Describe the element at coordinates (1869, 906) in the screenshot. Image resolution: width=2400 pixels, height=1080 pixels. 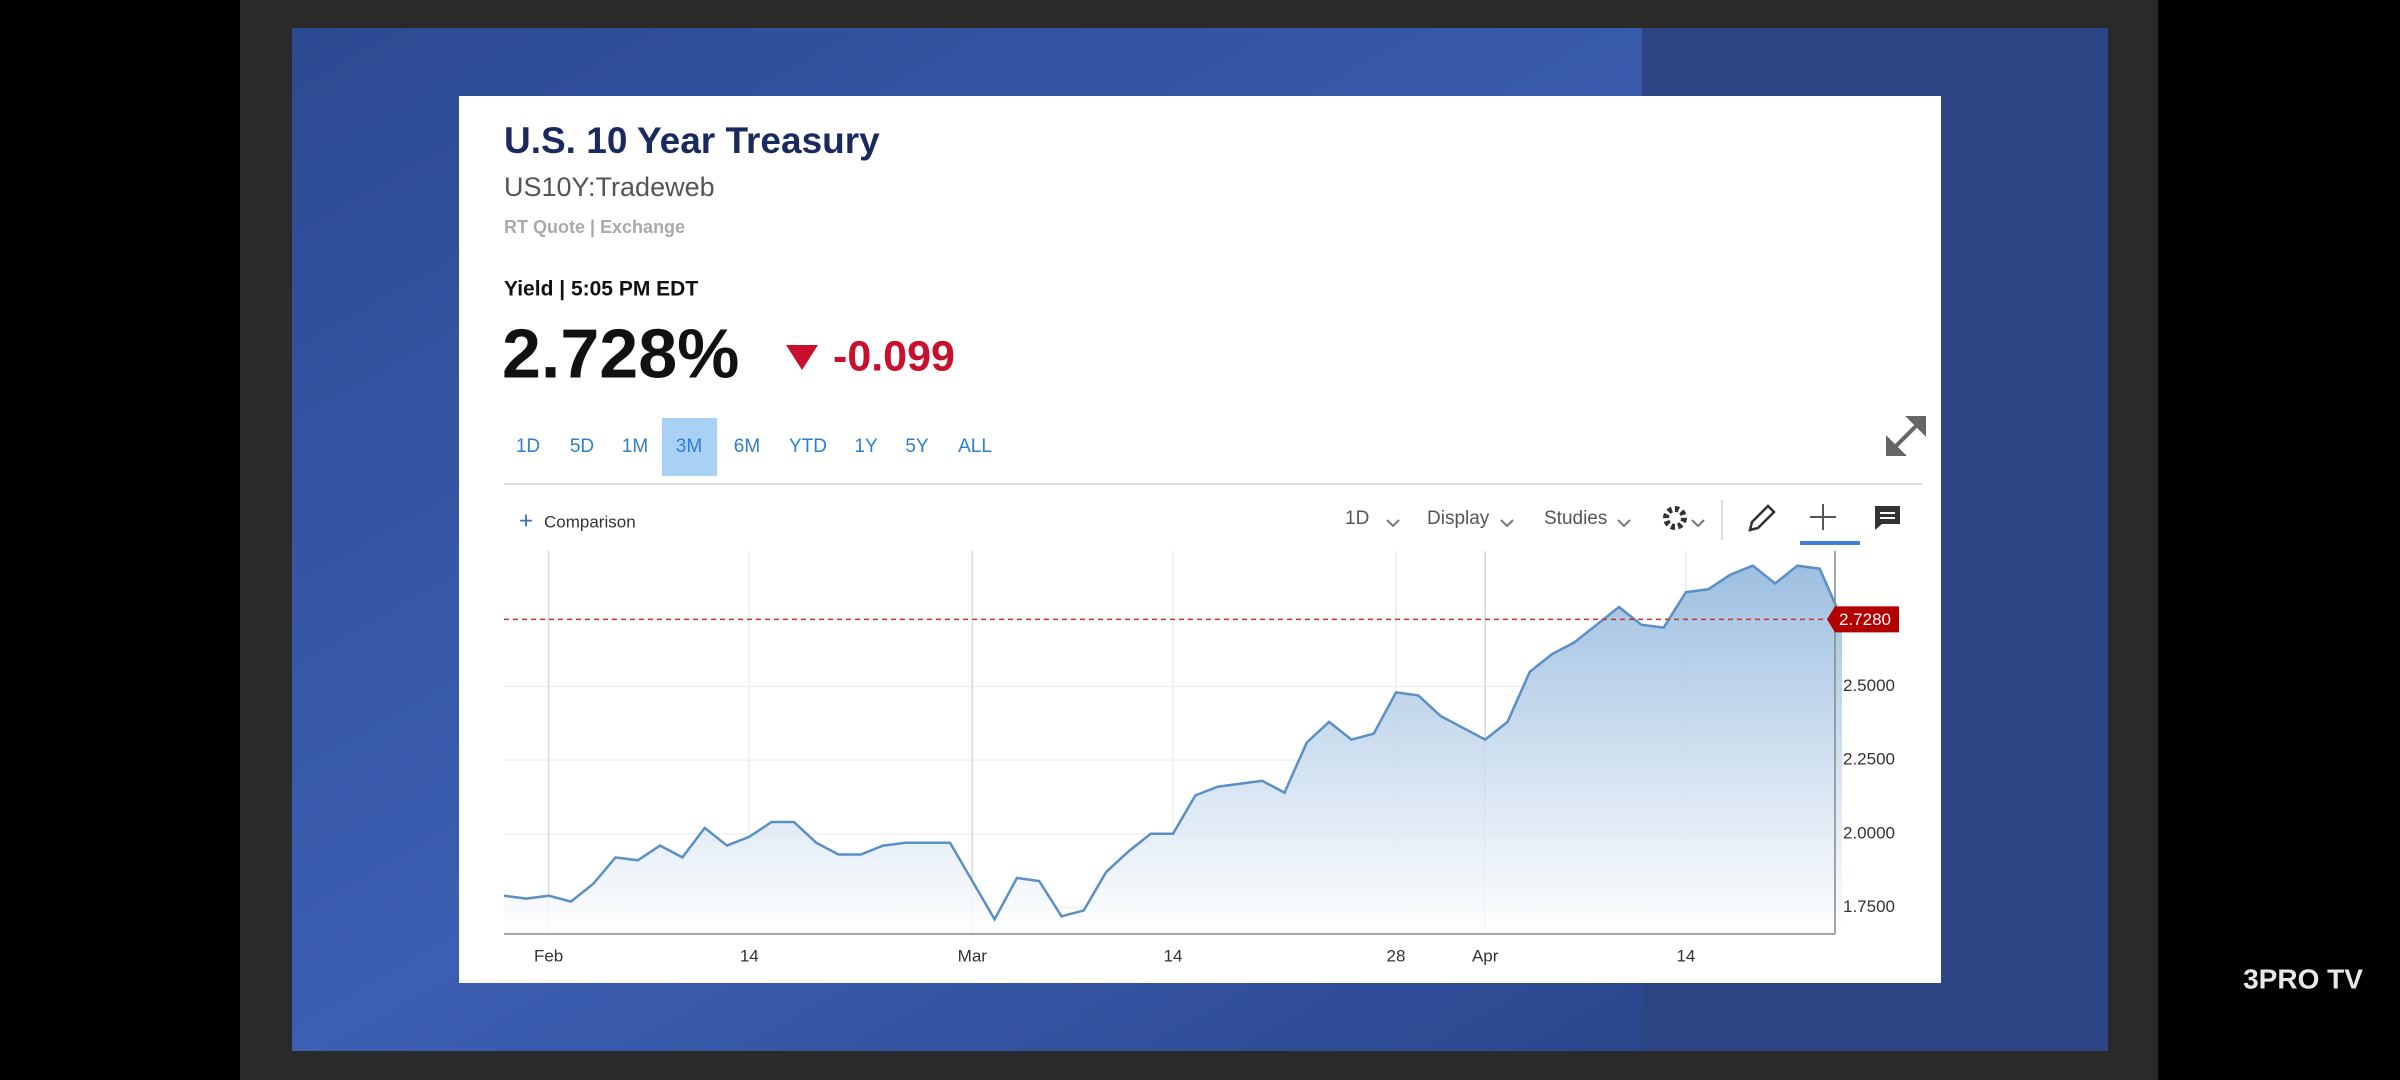
I see `y-tick-label: 1.7500` at that location.